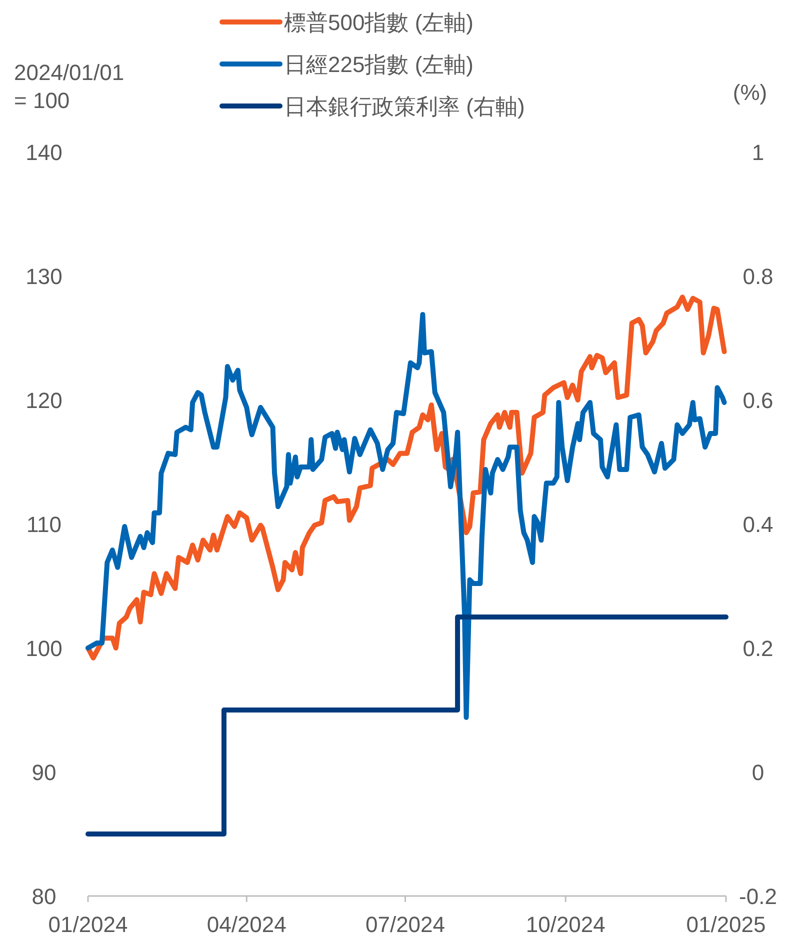 The width and height of the screenshot is (808, 940). Describe the element at coordinates (44, 400) in the screenshot. I see `y-tick-label: 120` at that location.